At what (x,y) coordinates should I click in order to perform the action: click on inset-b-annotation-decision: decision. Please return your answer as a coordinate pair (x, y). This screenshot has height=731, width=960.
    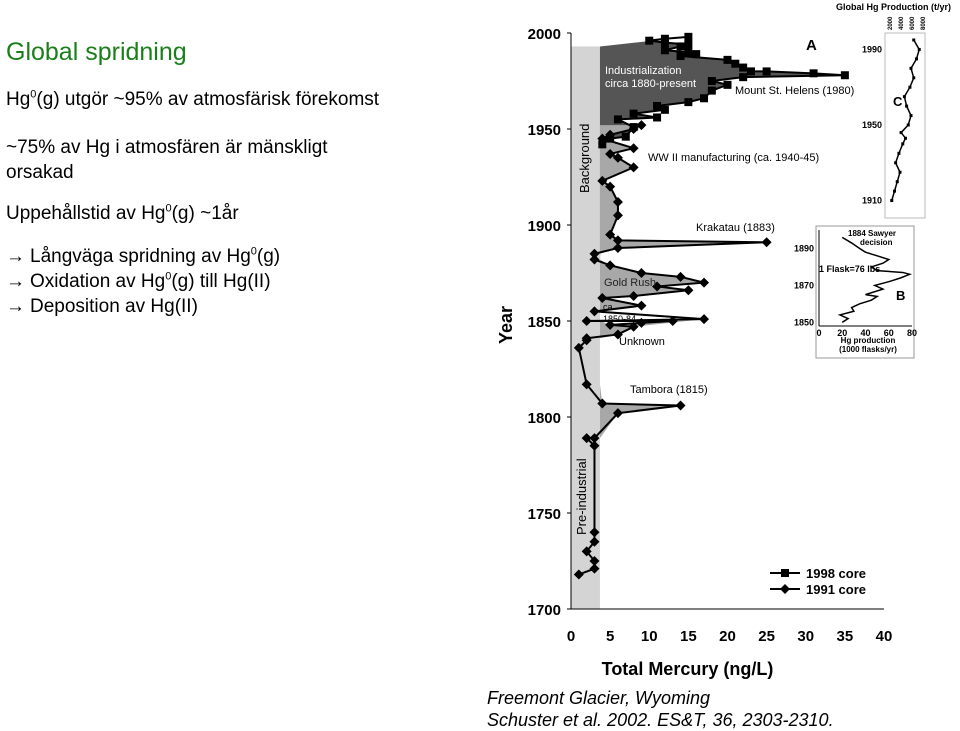
    Looking at the image, I should click on (876, 242).